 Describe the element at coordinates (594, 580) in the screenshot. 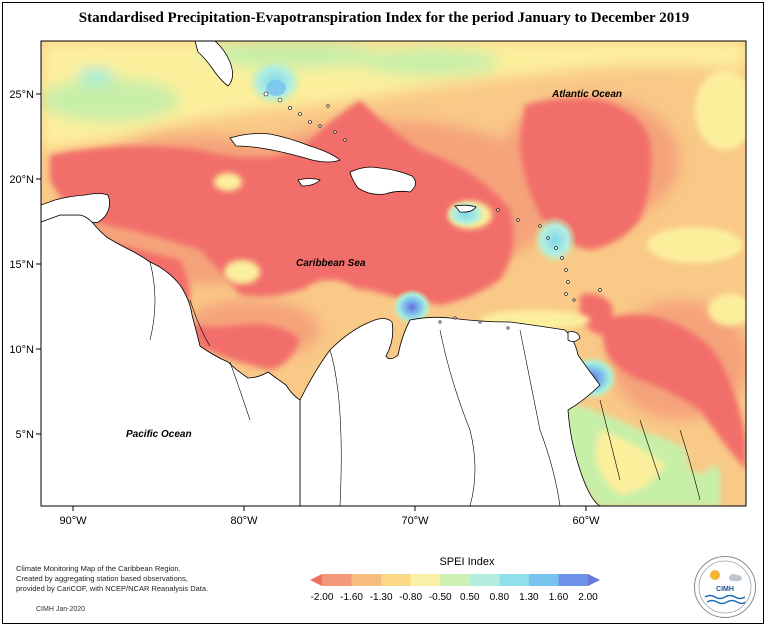

I see `legend-arrow-right` at that location.